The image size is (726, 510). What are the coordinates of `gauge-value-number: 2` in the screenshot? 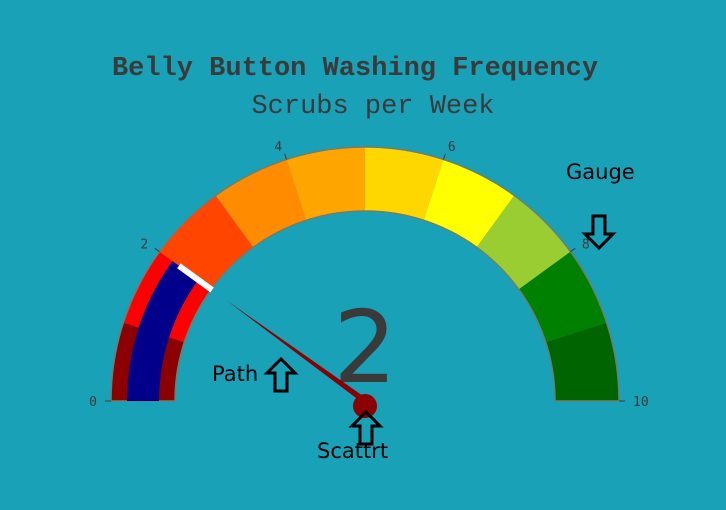 It's located at (365, 347).